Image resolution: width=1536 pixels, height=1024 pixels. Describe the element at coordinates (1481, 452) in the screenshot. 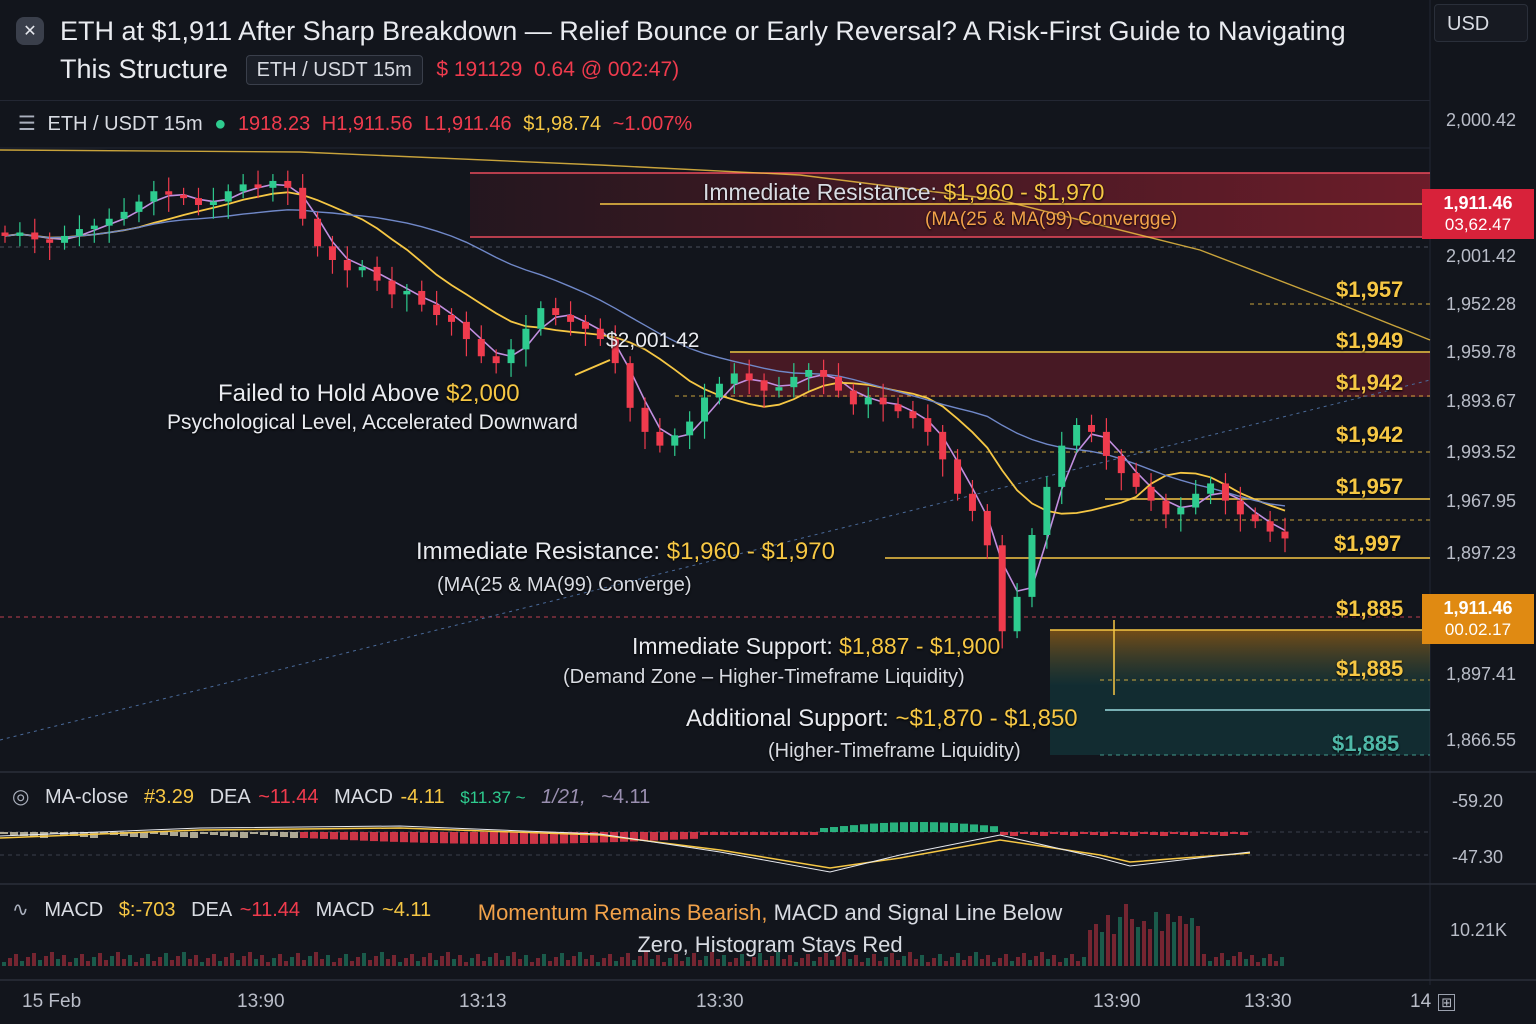

I see `price-axis-label: 1,993.52` at that location.